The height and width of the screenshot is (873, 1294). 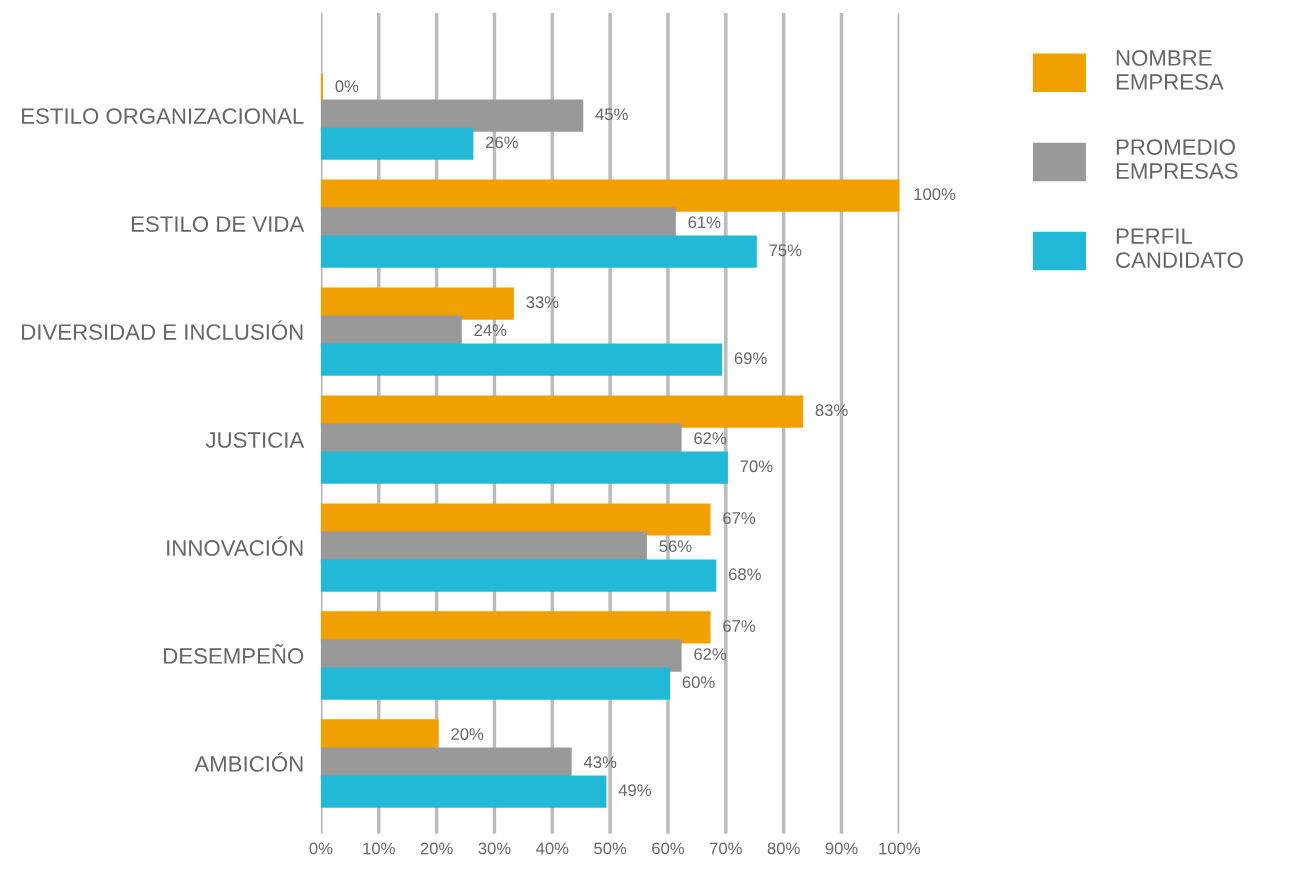 I want to click on data-label: 70%, so click(x=756, y=466).